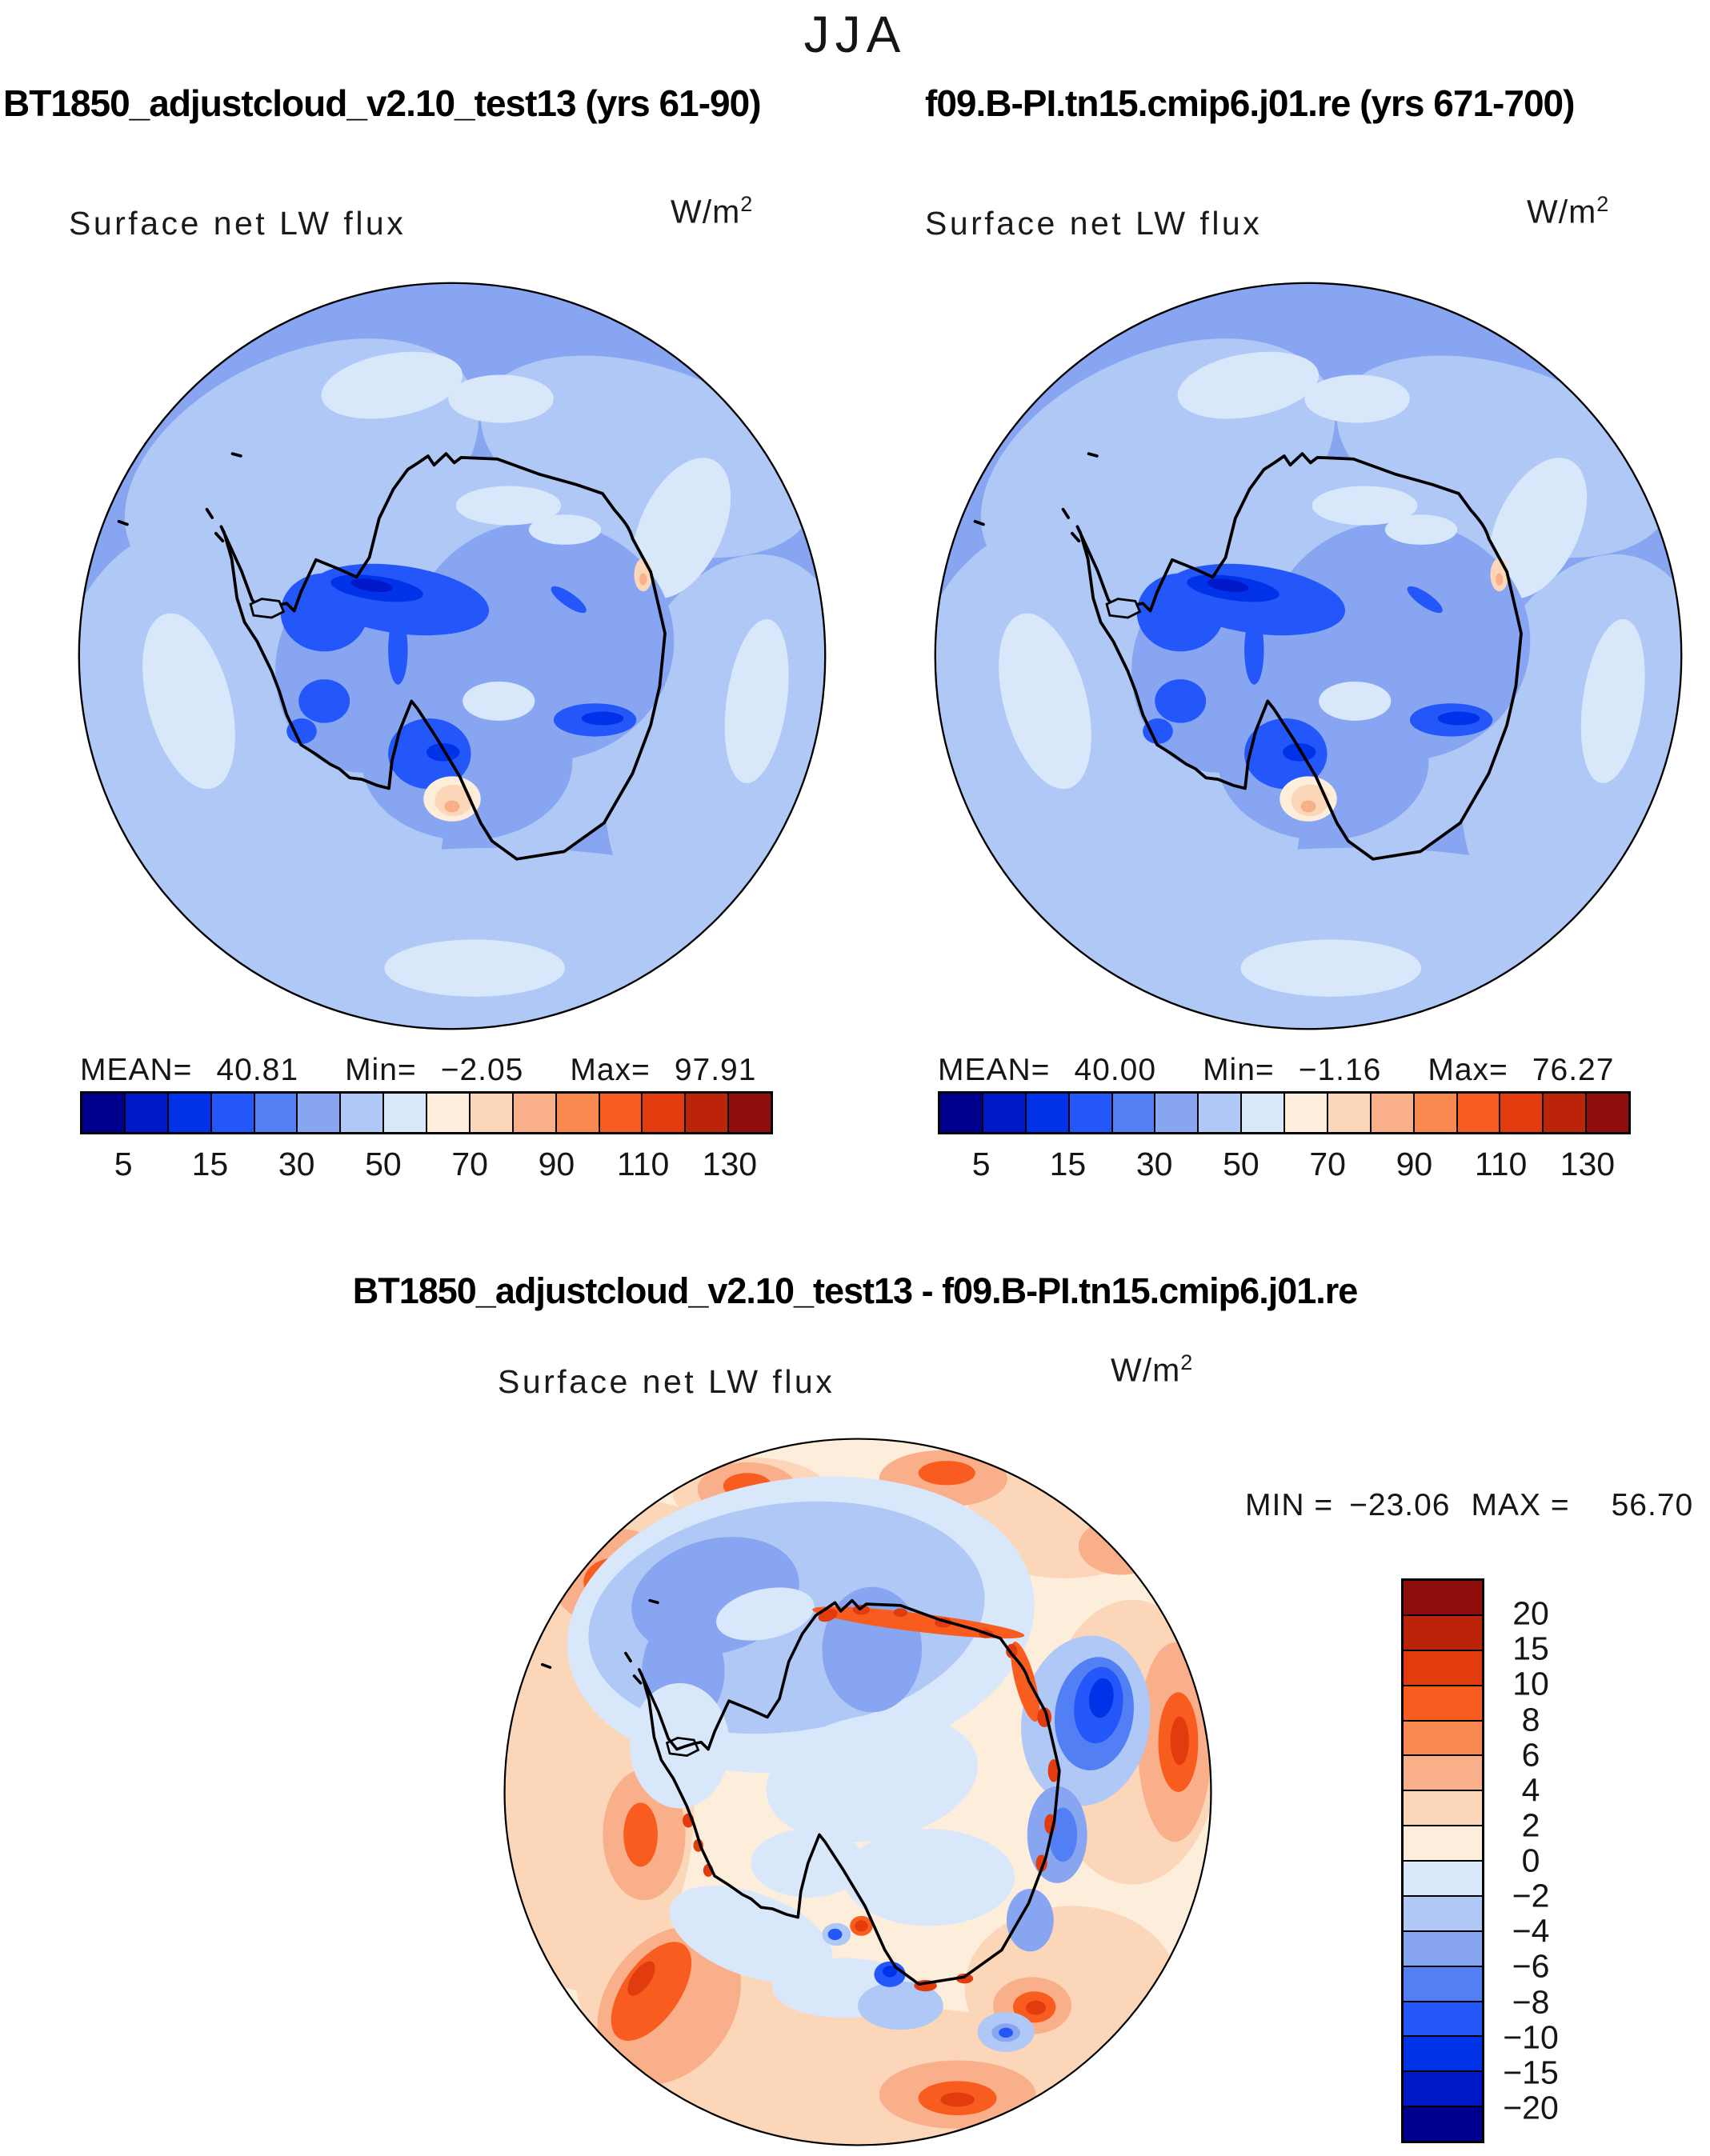 The height and width of the screenshot is (2156, 1710). What do you see at coordinates (1284, 1112) in the screenshot?
I see `right-colorbar` at bounding box center [1284, 1112].